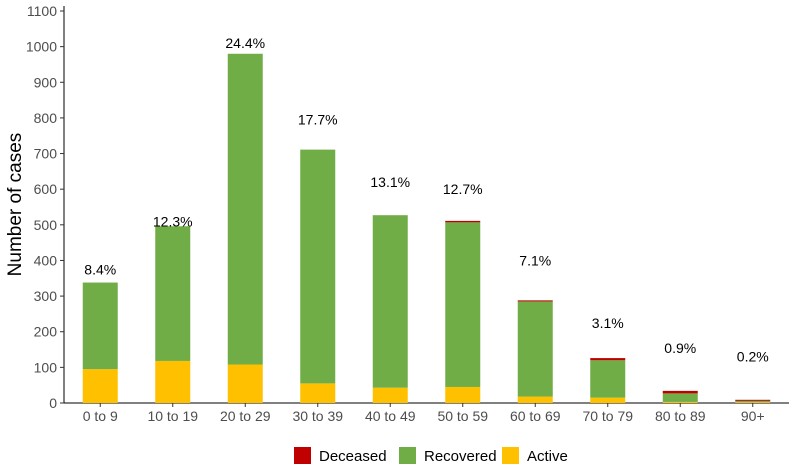  Describe the element at coordinates (607, 416) in the screenshot. I see `x-tick-label: 70 to 79` at that location.